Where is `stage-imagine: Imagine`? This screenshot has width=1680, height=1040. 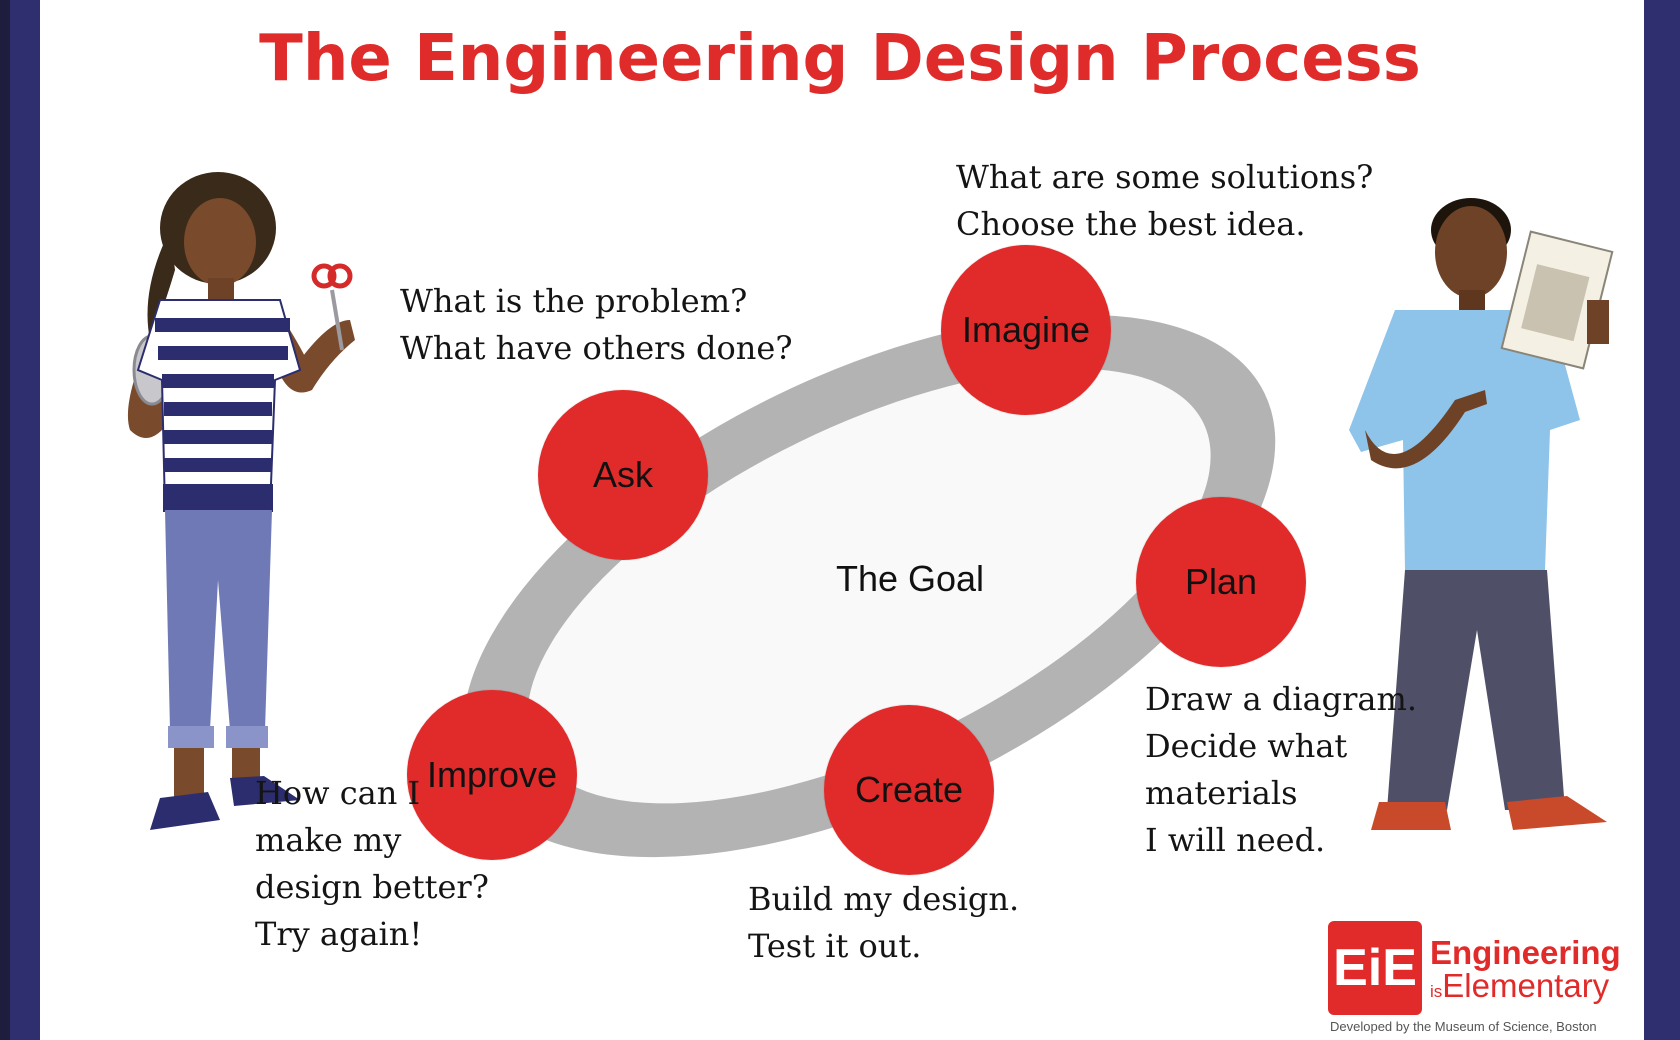
stage-imagine: Imagine is located at coordinates (1026, 330).